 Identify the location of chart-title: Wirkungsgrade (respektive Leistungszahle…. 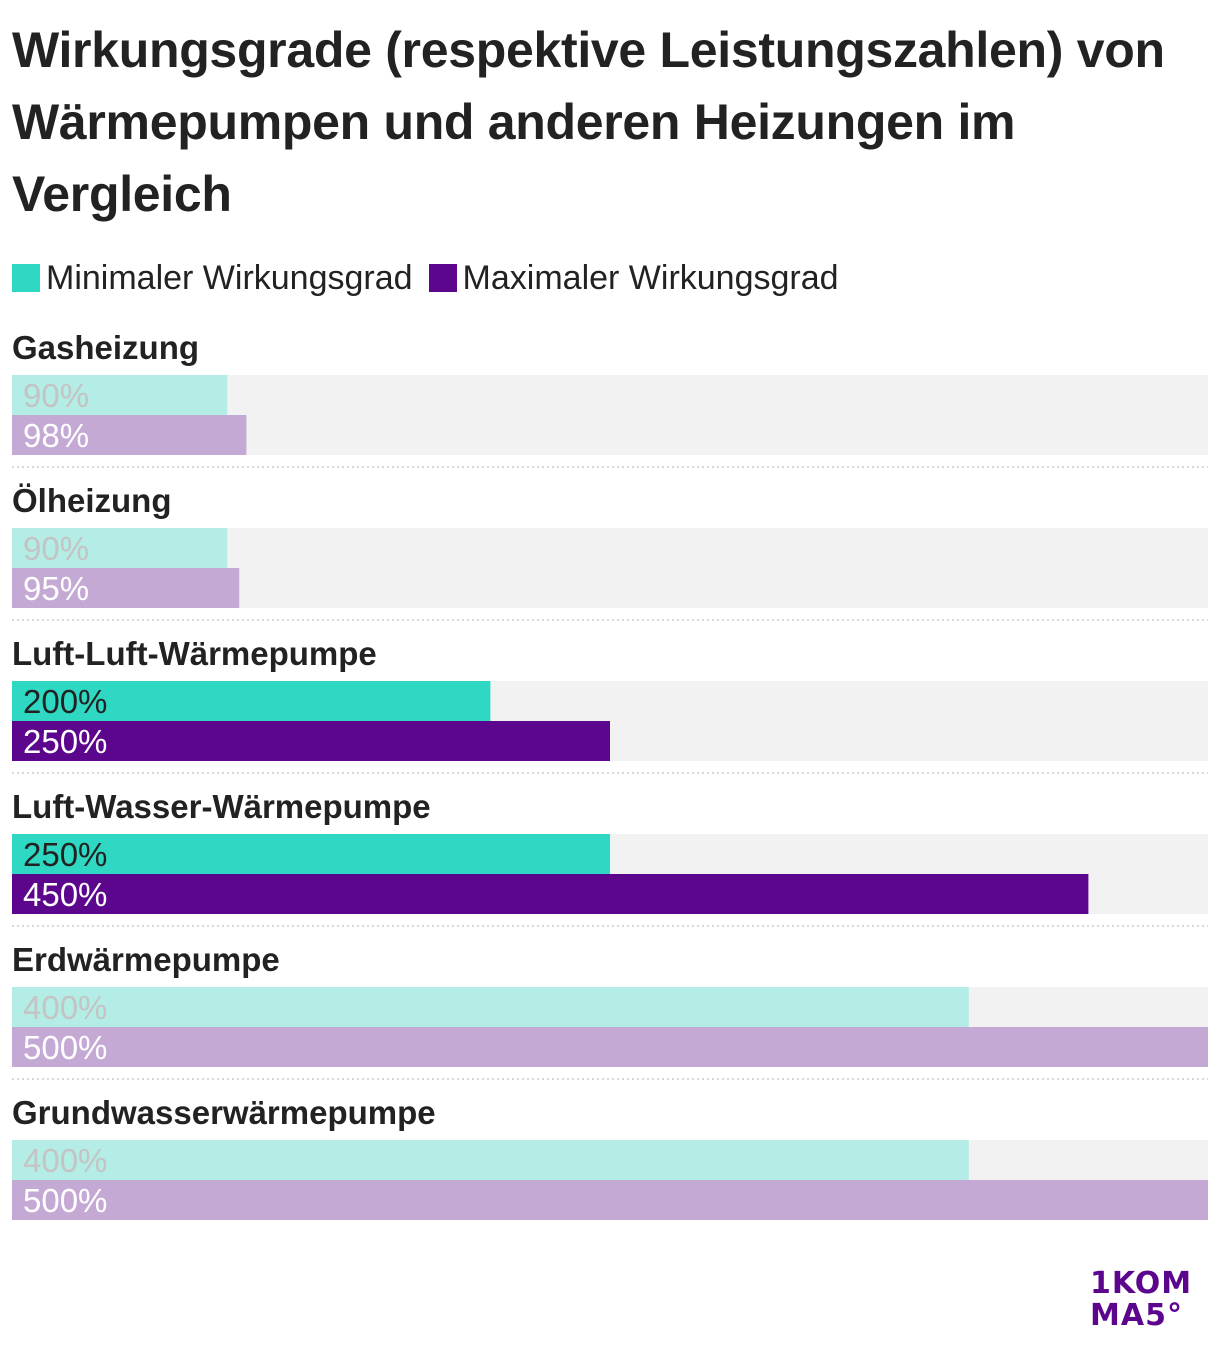
(588, 122).